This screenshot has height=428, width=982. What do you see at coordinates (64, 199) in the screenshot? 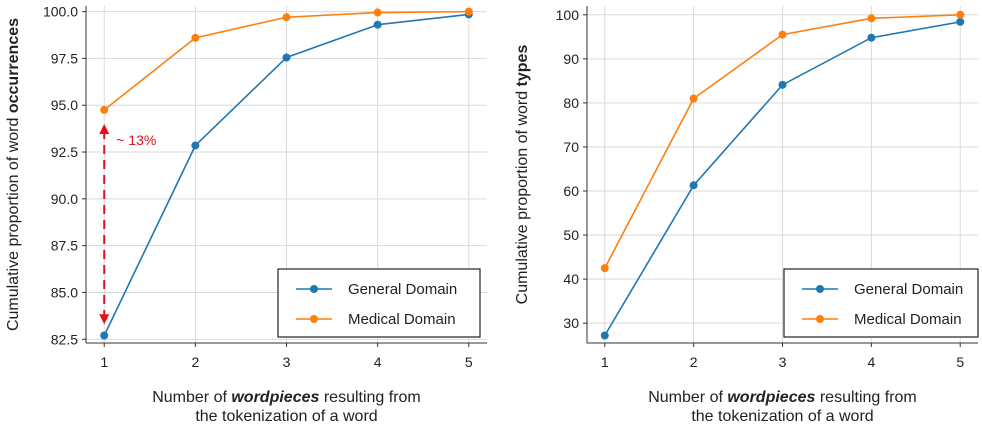
I see `y-tick-label: 90.0` at bounding box center [64, 199].